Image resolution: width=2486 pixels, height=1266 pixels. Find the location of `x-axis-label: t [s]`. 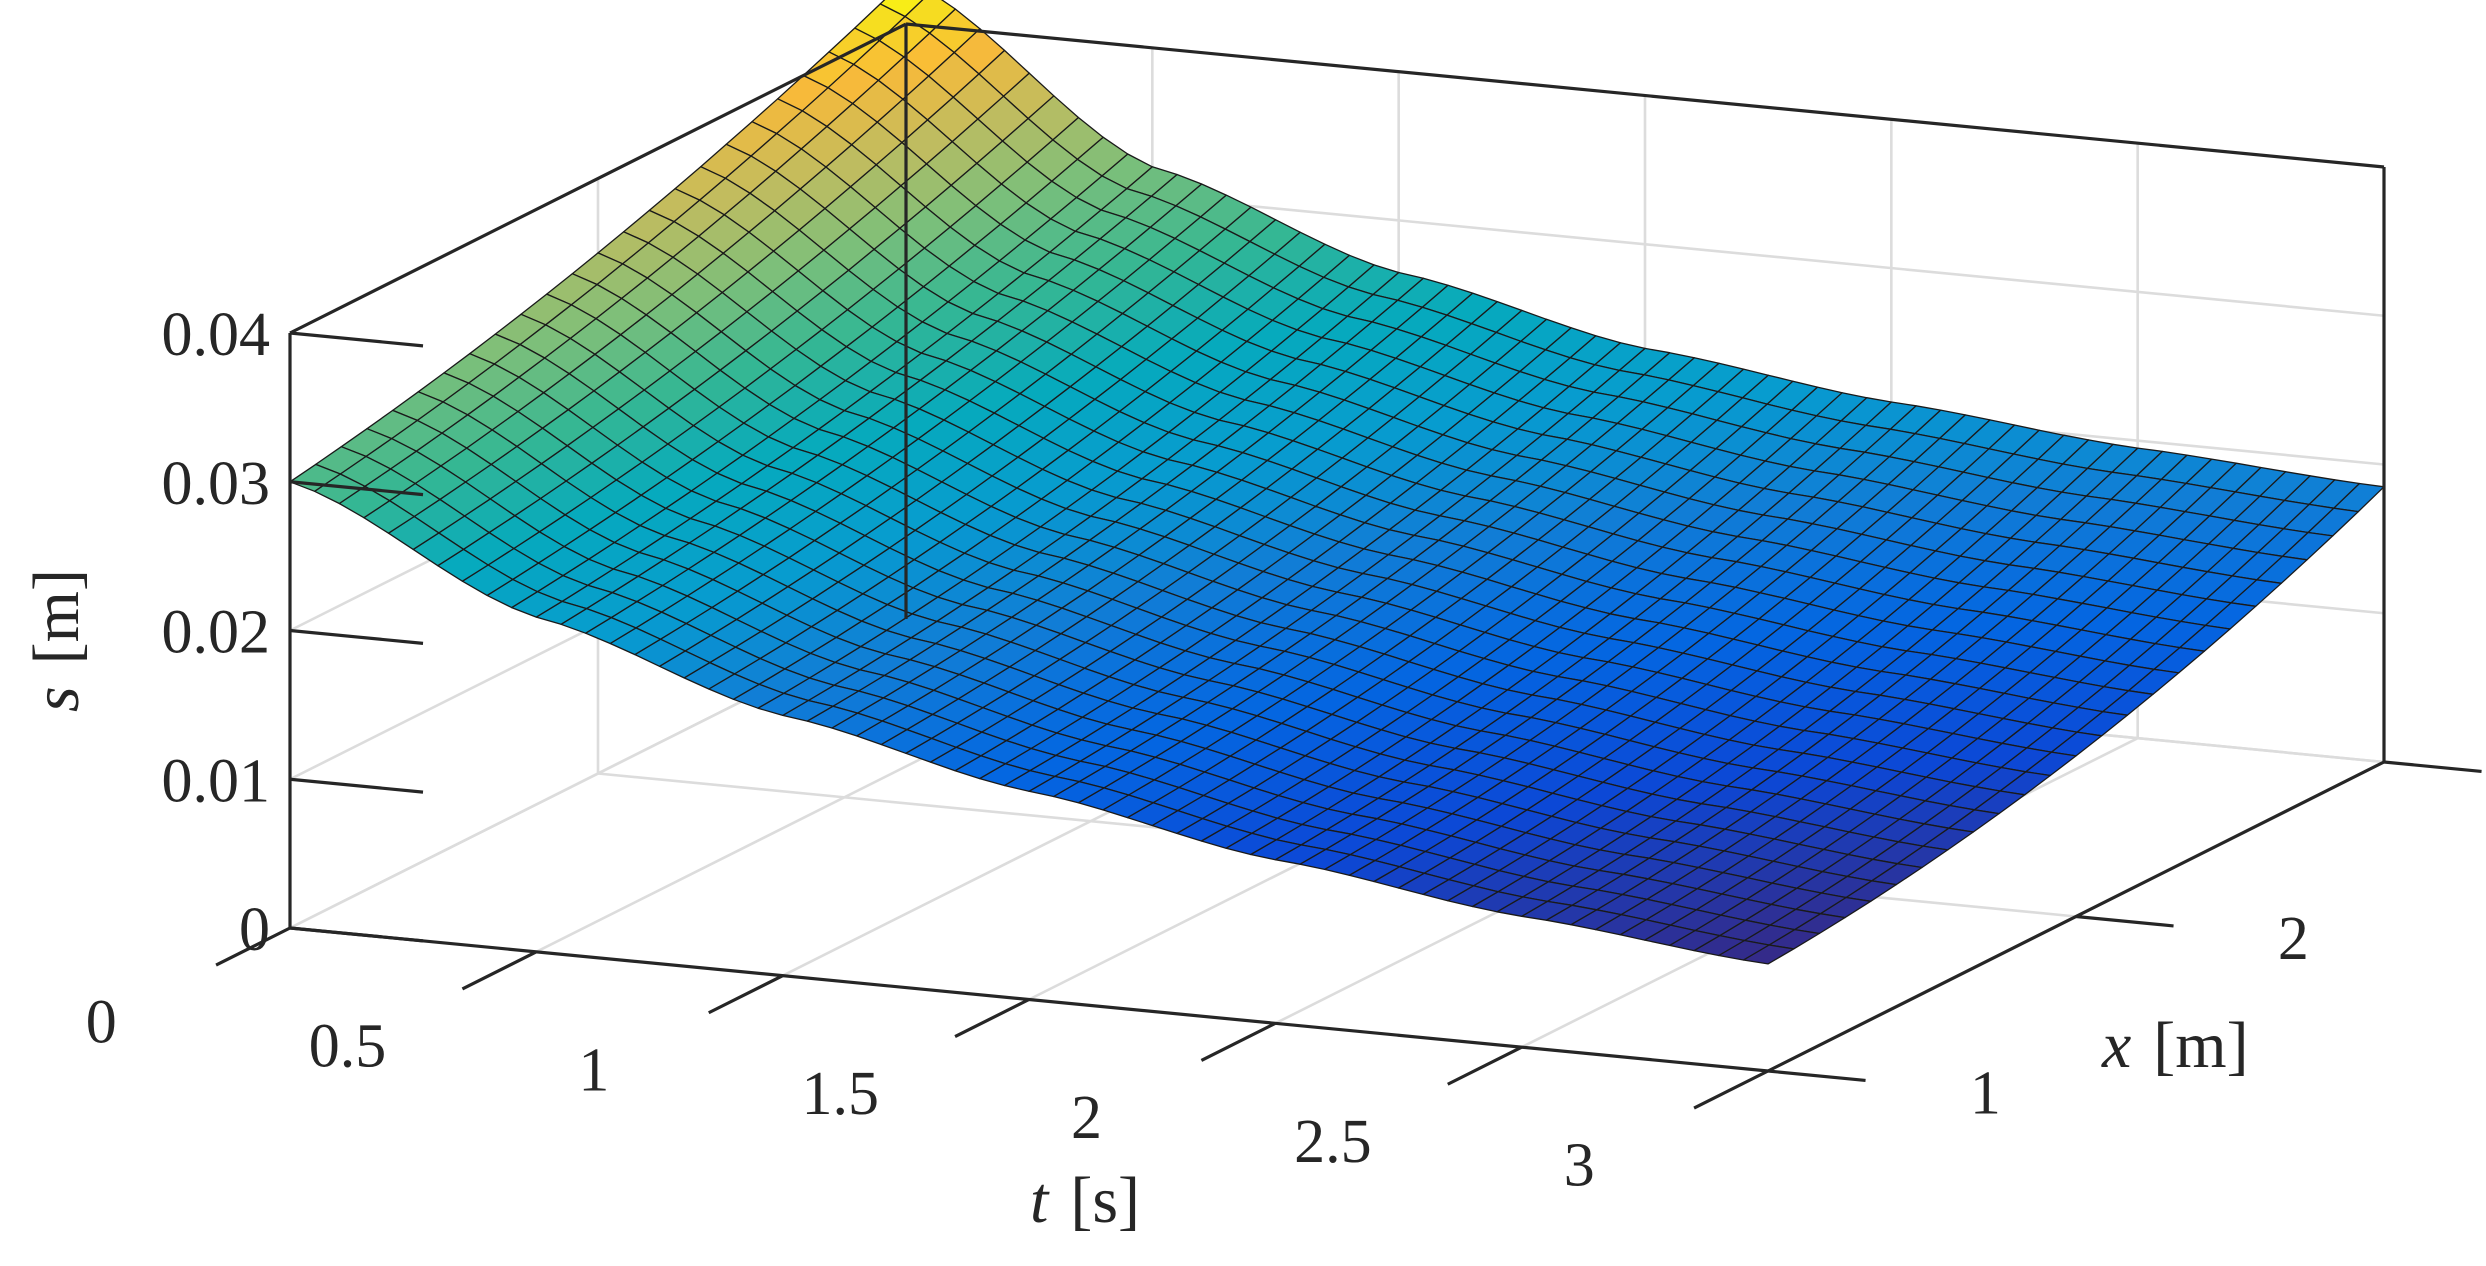

x-axis-label: t [s] is located at coordinates (1085, 1200).